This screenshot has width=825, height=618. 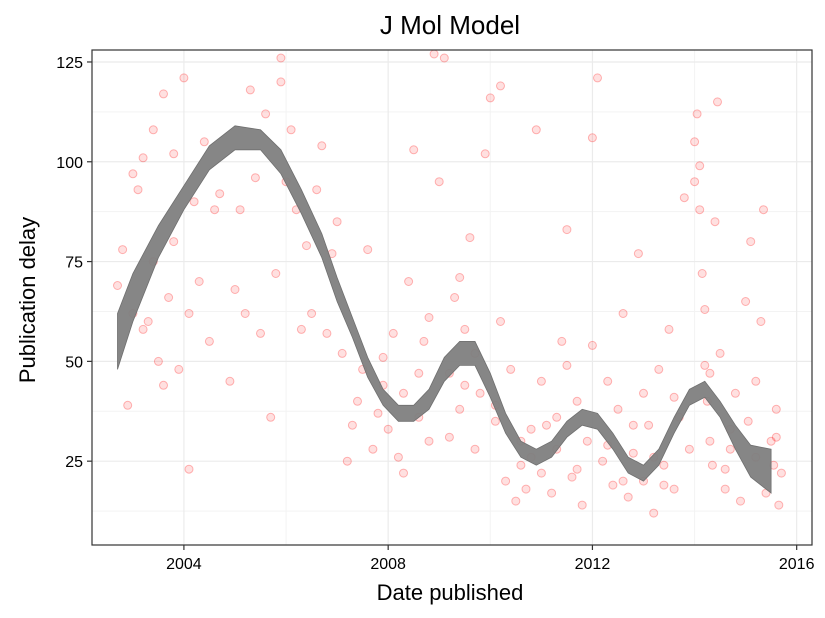 I want to click on x-tick-label: 2008, so click(x=388, y=564).